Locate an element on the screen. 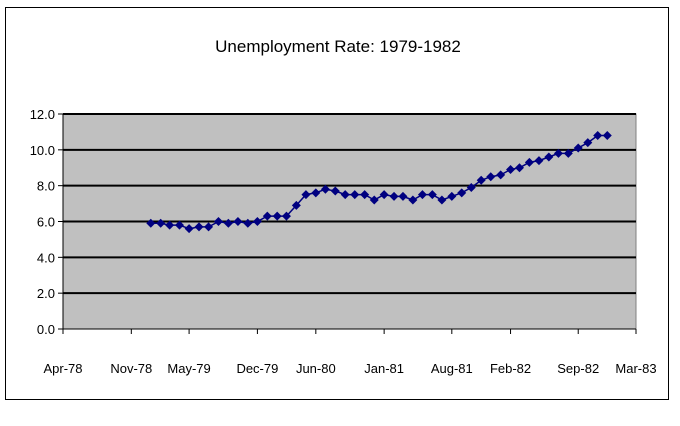  x-tick-label: Aug-81 is located at coordinates (452, 368).